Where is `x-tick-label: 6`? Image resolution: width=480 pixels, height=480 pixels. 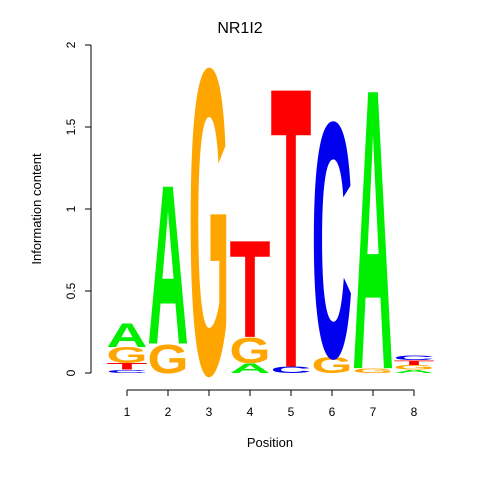
x-tick-label: 6 is located at coordinates (332, 412).